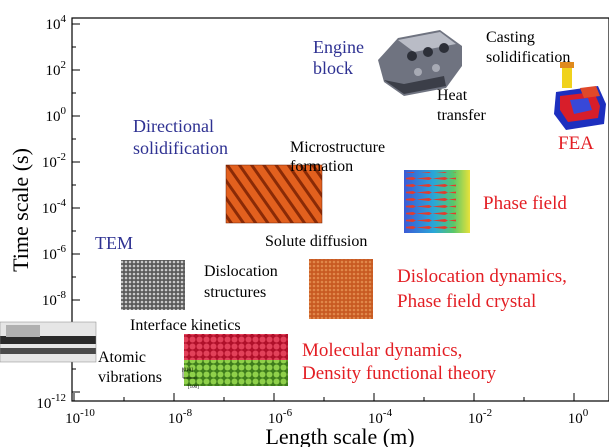  What do you see at coordinates (54, 161) in the screenshot?
I see `y-tick-label: 10⁻²` at bounding box center [54, 161].